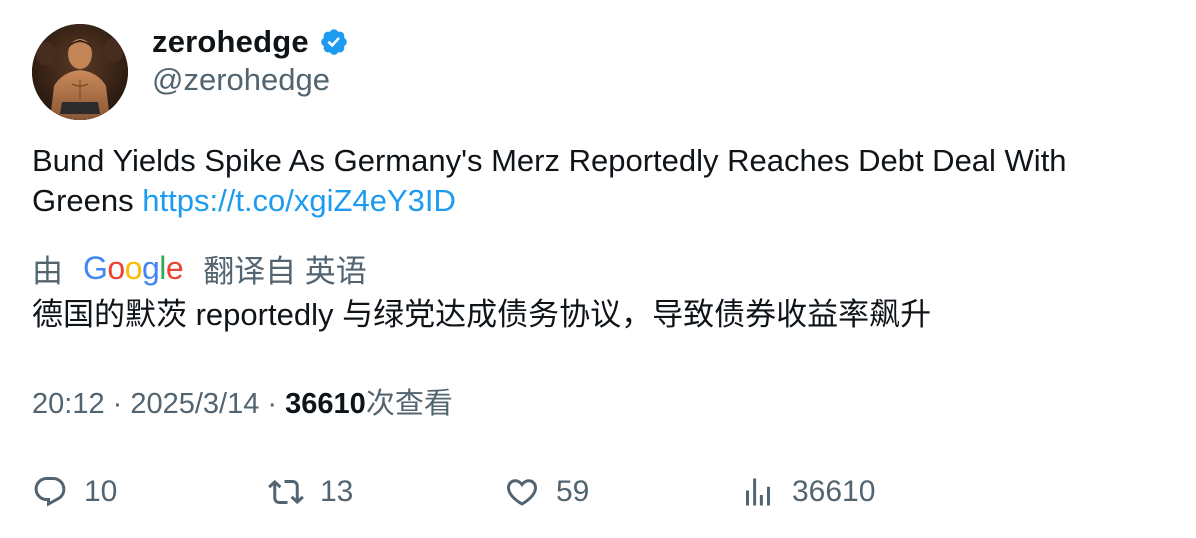 The height and width of the screenshot is (538, 1196). I want to click on avatar-image, so click(80, 72).